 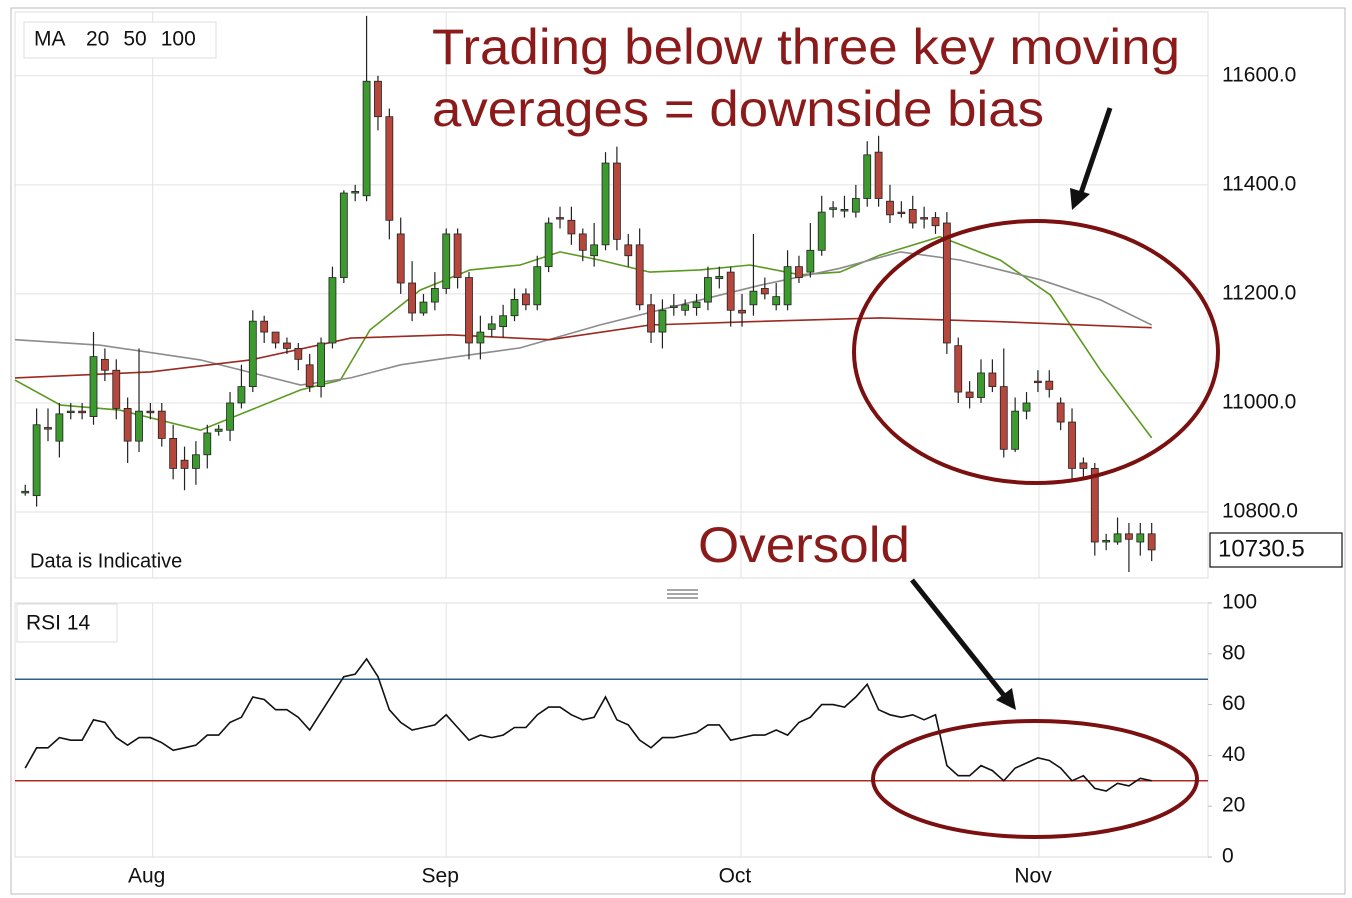 What do you see at coordinates (1259, 183) in the screenshot?
I see `y-tick-label: 11400.0` at bounding box center [1259, 183].